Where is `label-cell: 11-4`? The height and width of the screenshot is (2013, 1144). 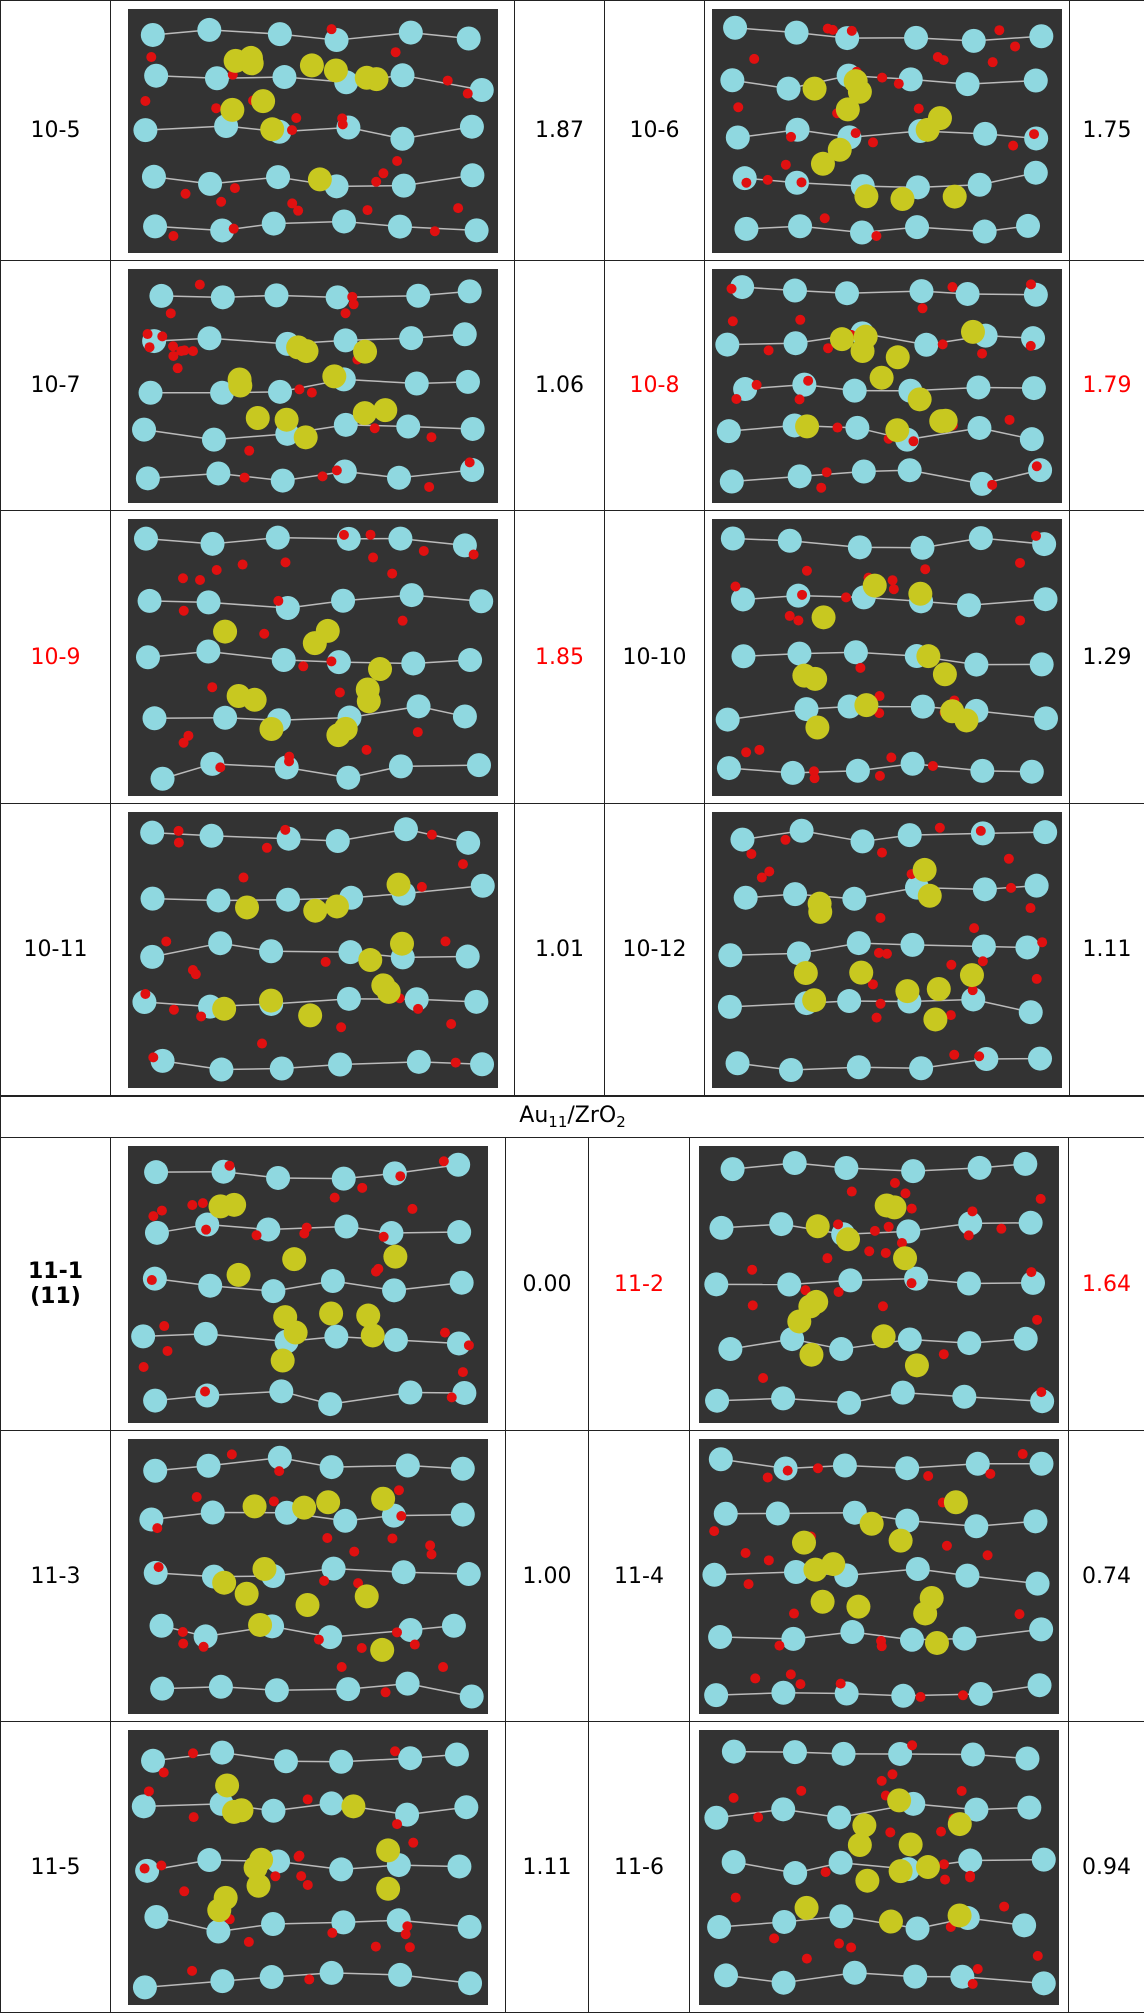
label-cell: 11-4 is located at coordinates (639, 1576).